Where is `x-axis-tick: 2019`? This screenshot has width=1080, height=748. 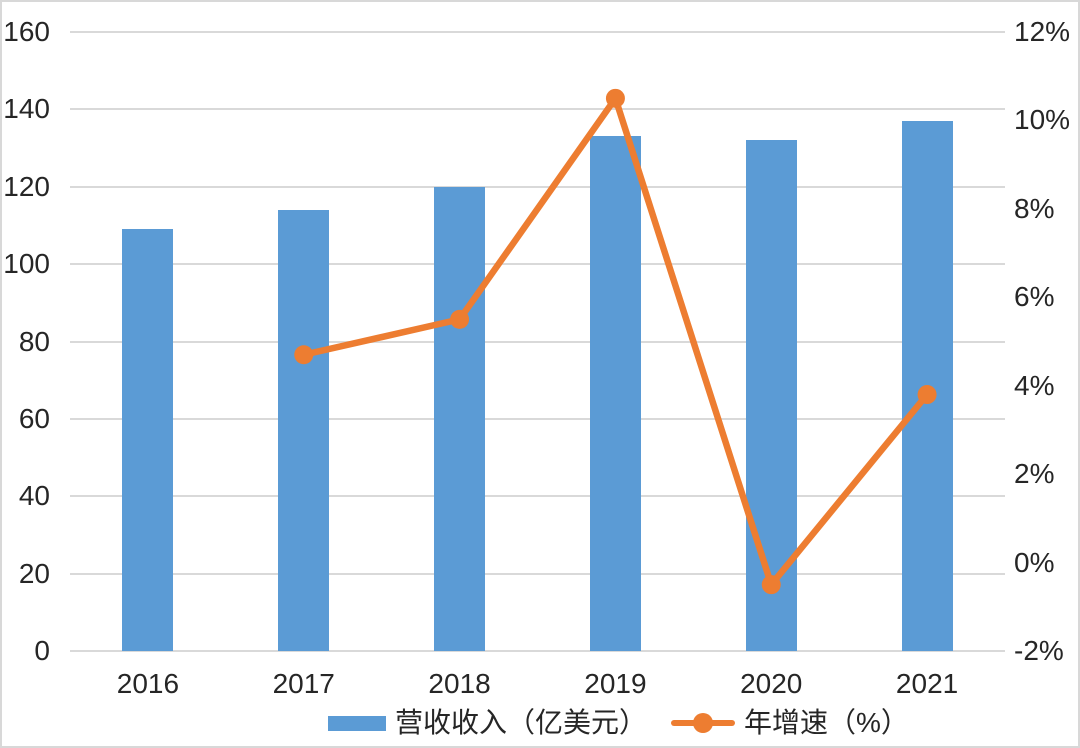 x-axis-tick: 2019 is located at coordinates (615, 683).